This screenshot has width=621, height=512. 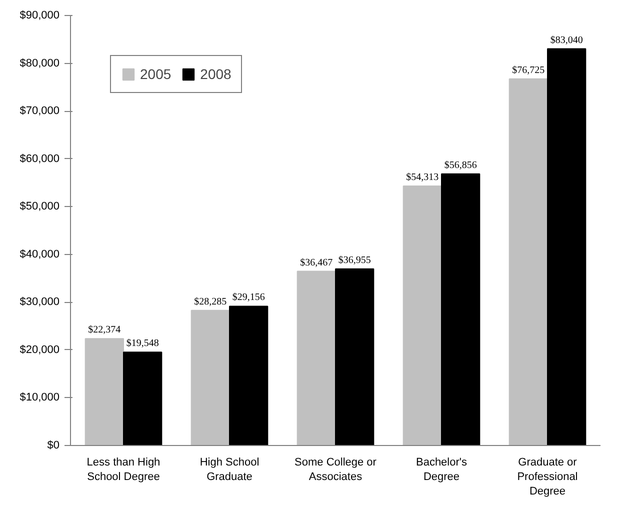 I want to click on x-tick-label: Some College or Associates, so click(x=335, y=469).